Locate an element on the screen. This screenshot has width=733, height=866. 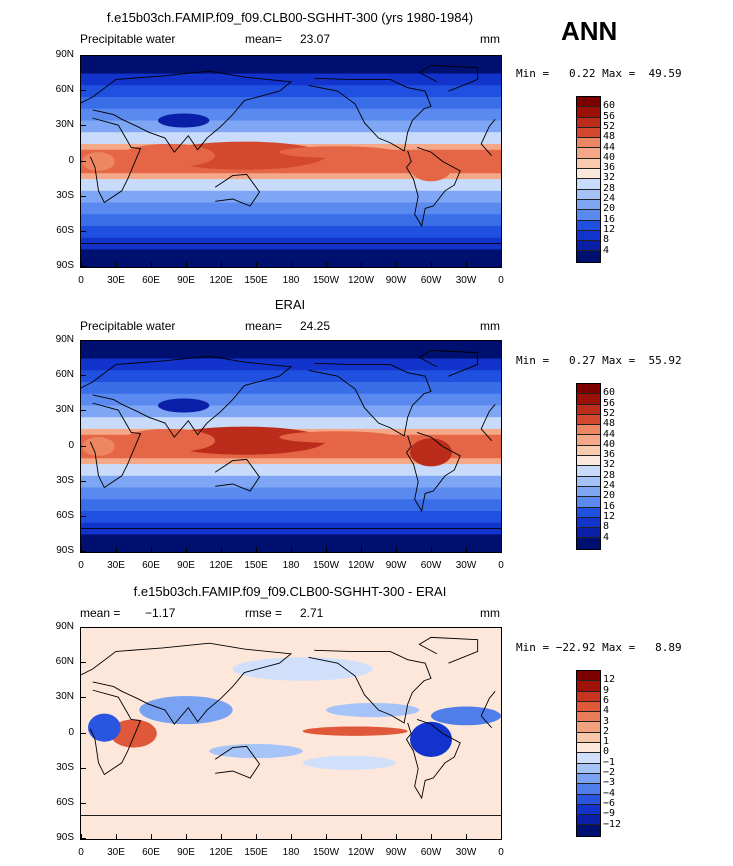
colorbar-tick-label: −2 is located at coordinates (609, 772).